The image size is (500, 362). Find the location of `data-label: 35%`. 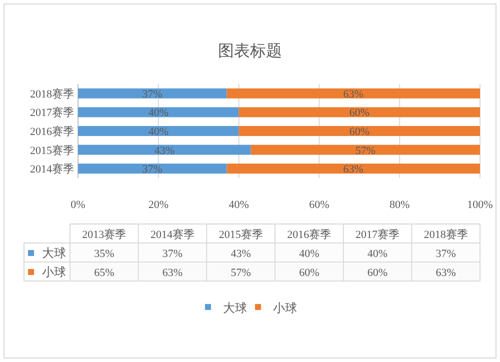

data-label: 35% is located at coordinates (104, 254).